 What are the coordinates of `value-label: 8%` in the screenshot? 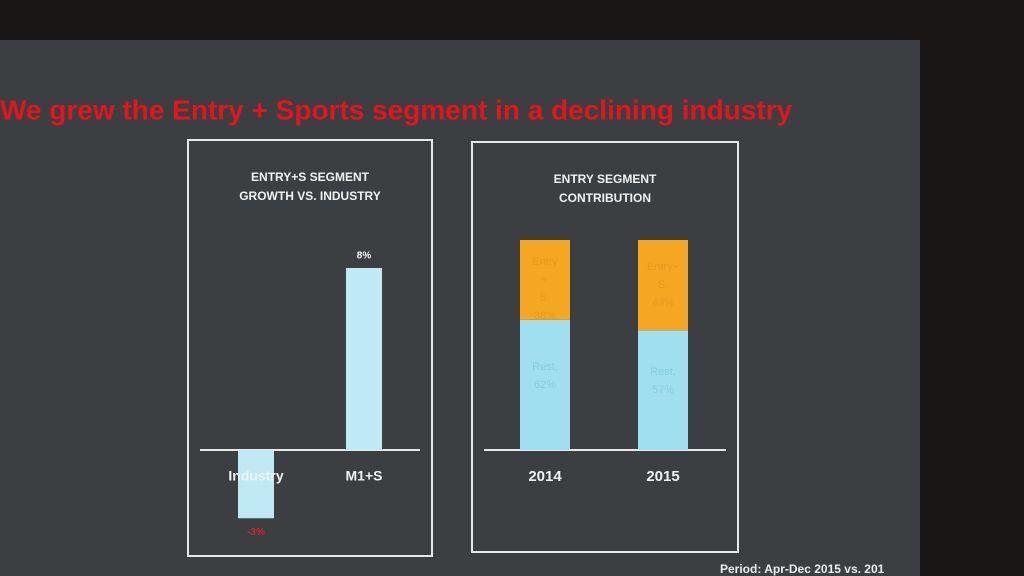 It's located at (364, 256).